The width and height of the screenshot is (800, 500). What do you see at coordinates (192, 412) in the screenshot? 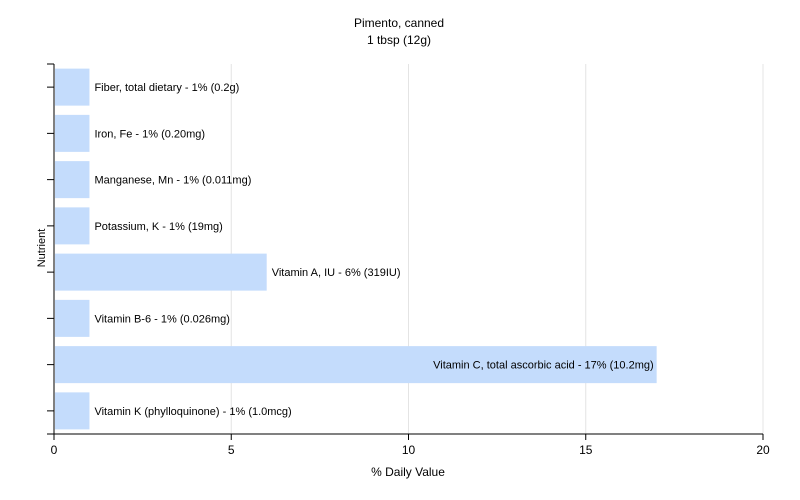
I see `bar-label: Vitamin K (phylloquinone) - 1% (1.0mcg)` at bounding box center [192, 412].